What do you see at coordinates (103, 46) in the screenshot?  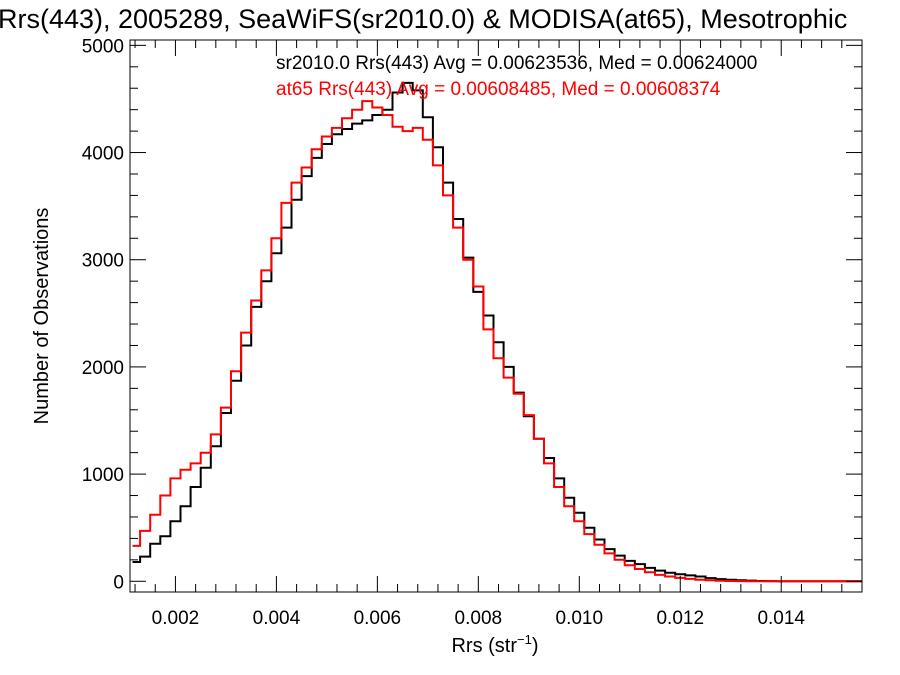 I see `y-tick-label: 5000` at bounding box center [103, 46].